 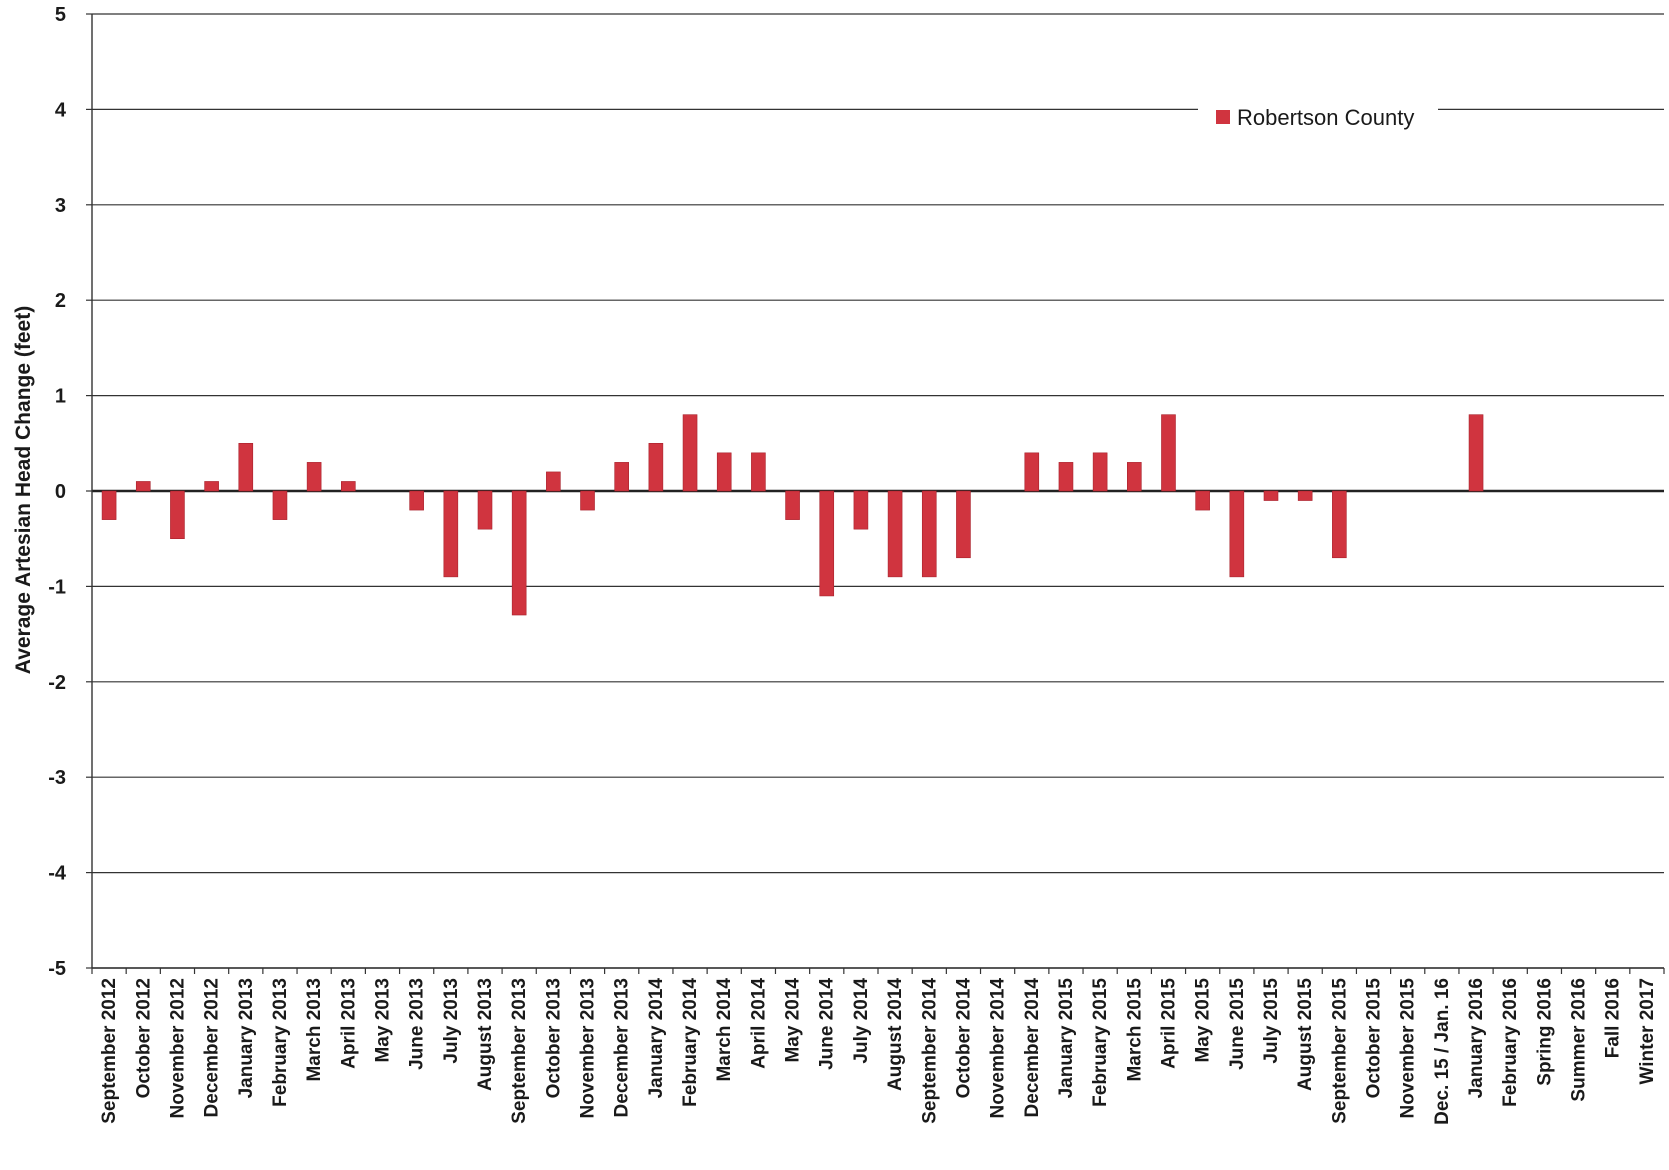 I want to click on x-tick-label: October 2012, so click(x=143, y=1038).